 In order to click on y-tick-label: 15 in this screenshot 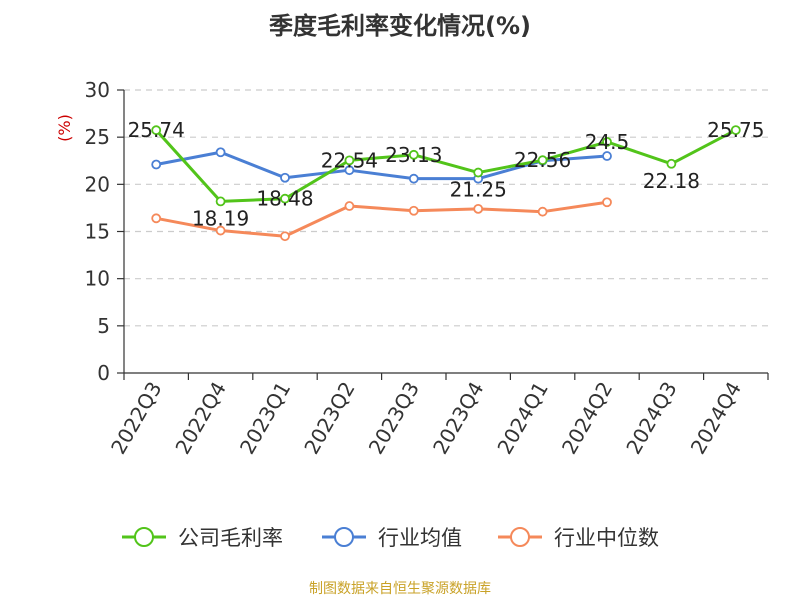, I will do `click(97, 232)`.